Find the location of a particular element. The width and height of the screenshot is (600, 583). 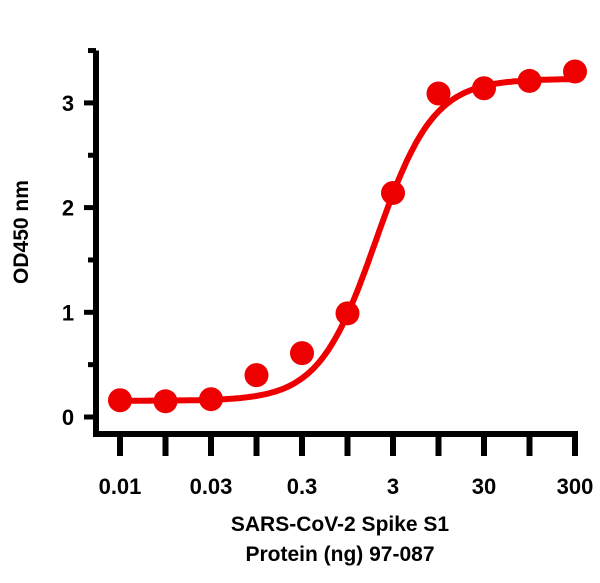

y-tick-label: 2 is located at coordinates (68, 208).